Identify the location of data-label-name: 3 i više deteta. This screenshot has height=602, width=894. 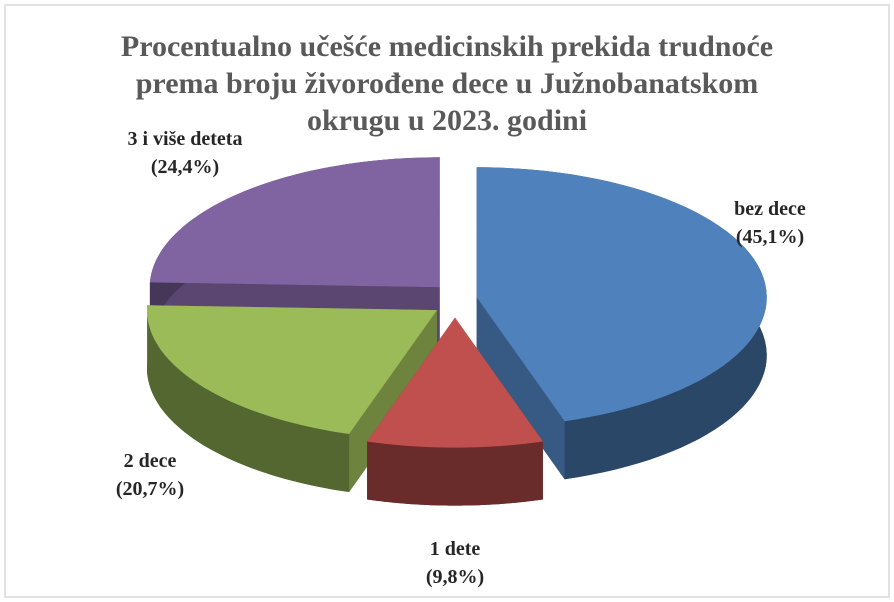
(185, 139).